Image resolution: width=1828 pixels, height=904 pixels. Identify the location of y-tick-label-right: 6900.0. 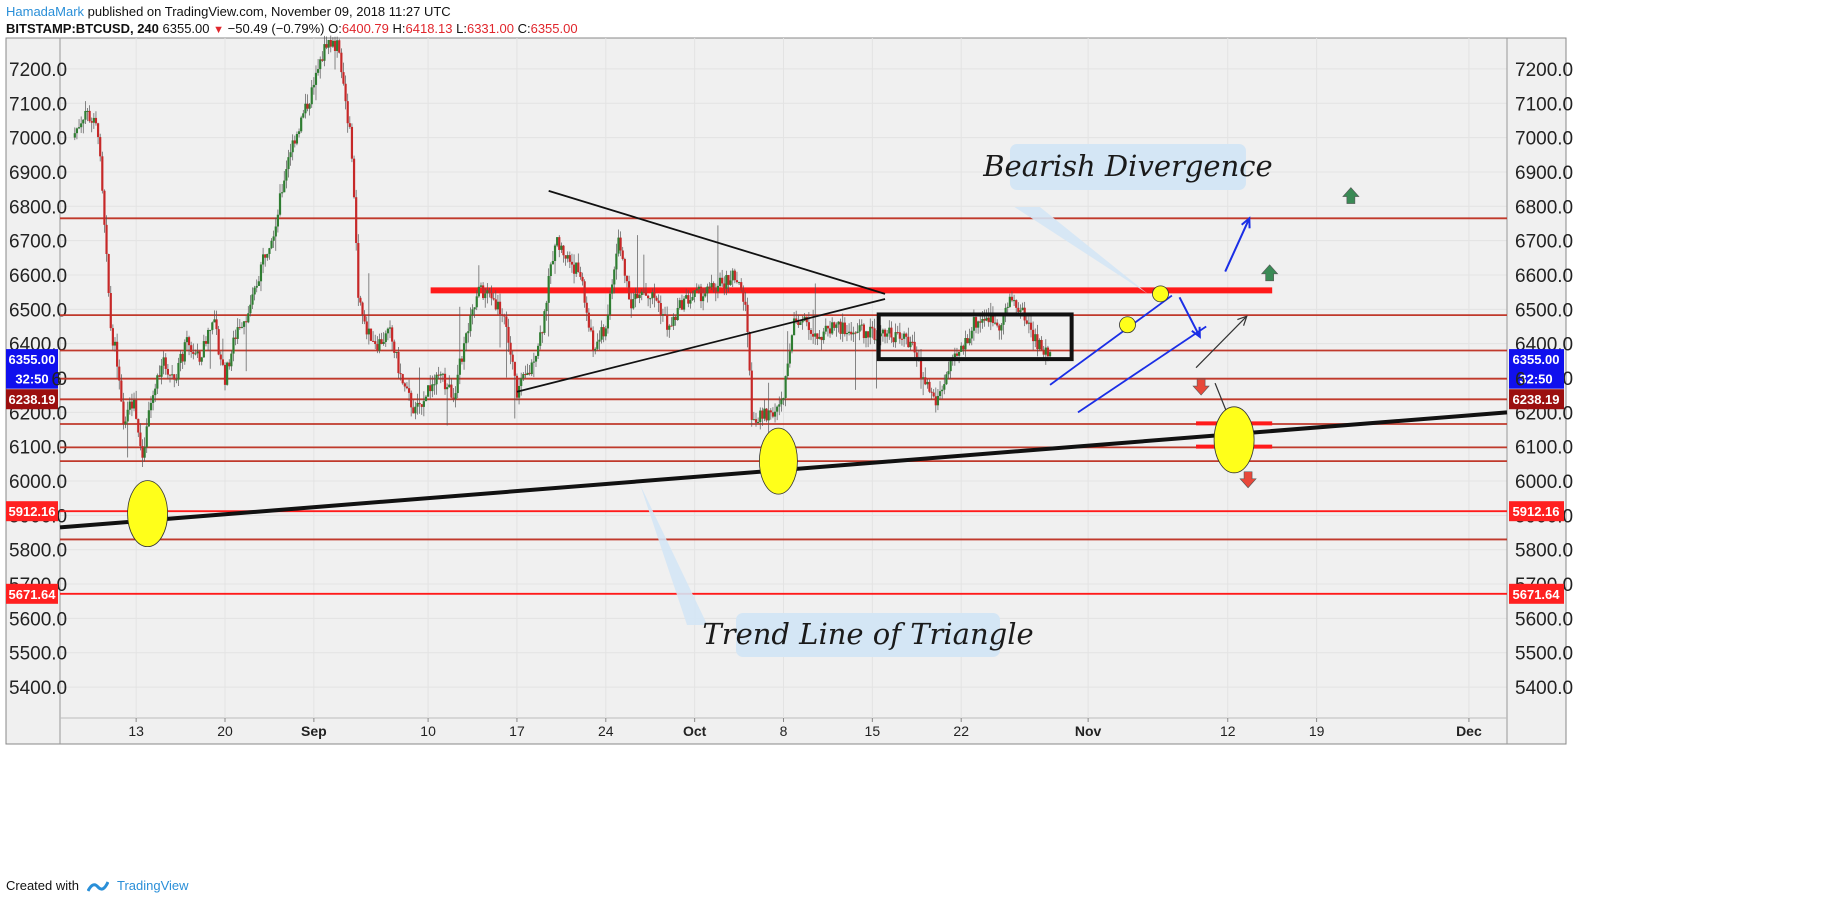
(1544, 173).